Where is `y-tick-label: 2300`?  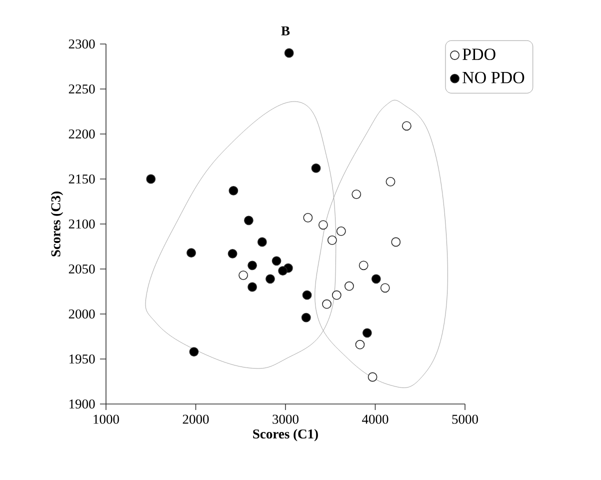
y-tick-label: 2300 is located at coordinates (81, 44).